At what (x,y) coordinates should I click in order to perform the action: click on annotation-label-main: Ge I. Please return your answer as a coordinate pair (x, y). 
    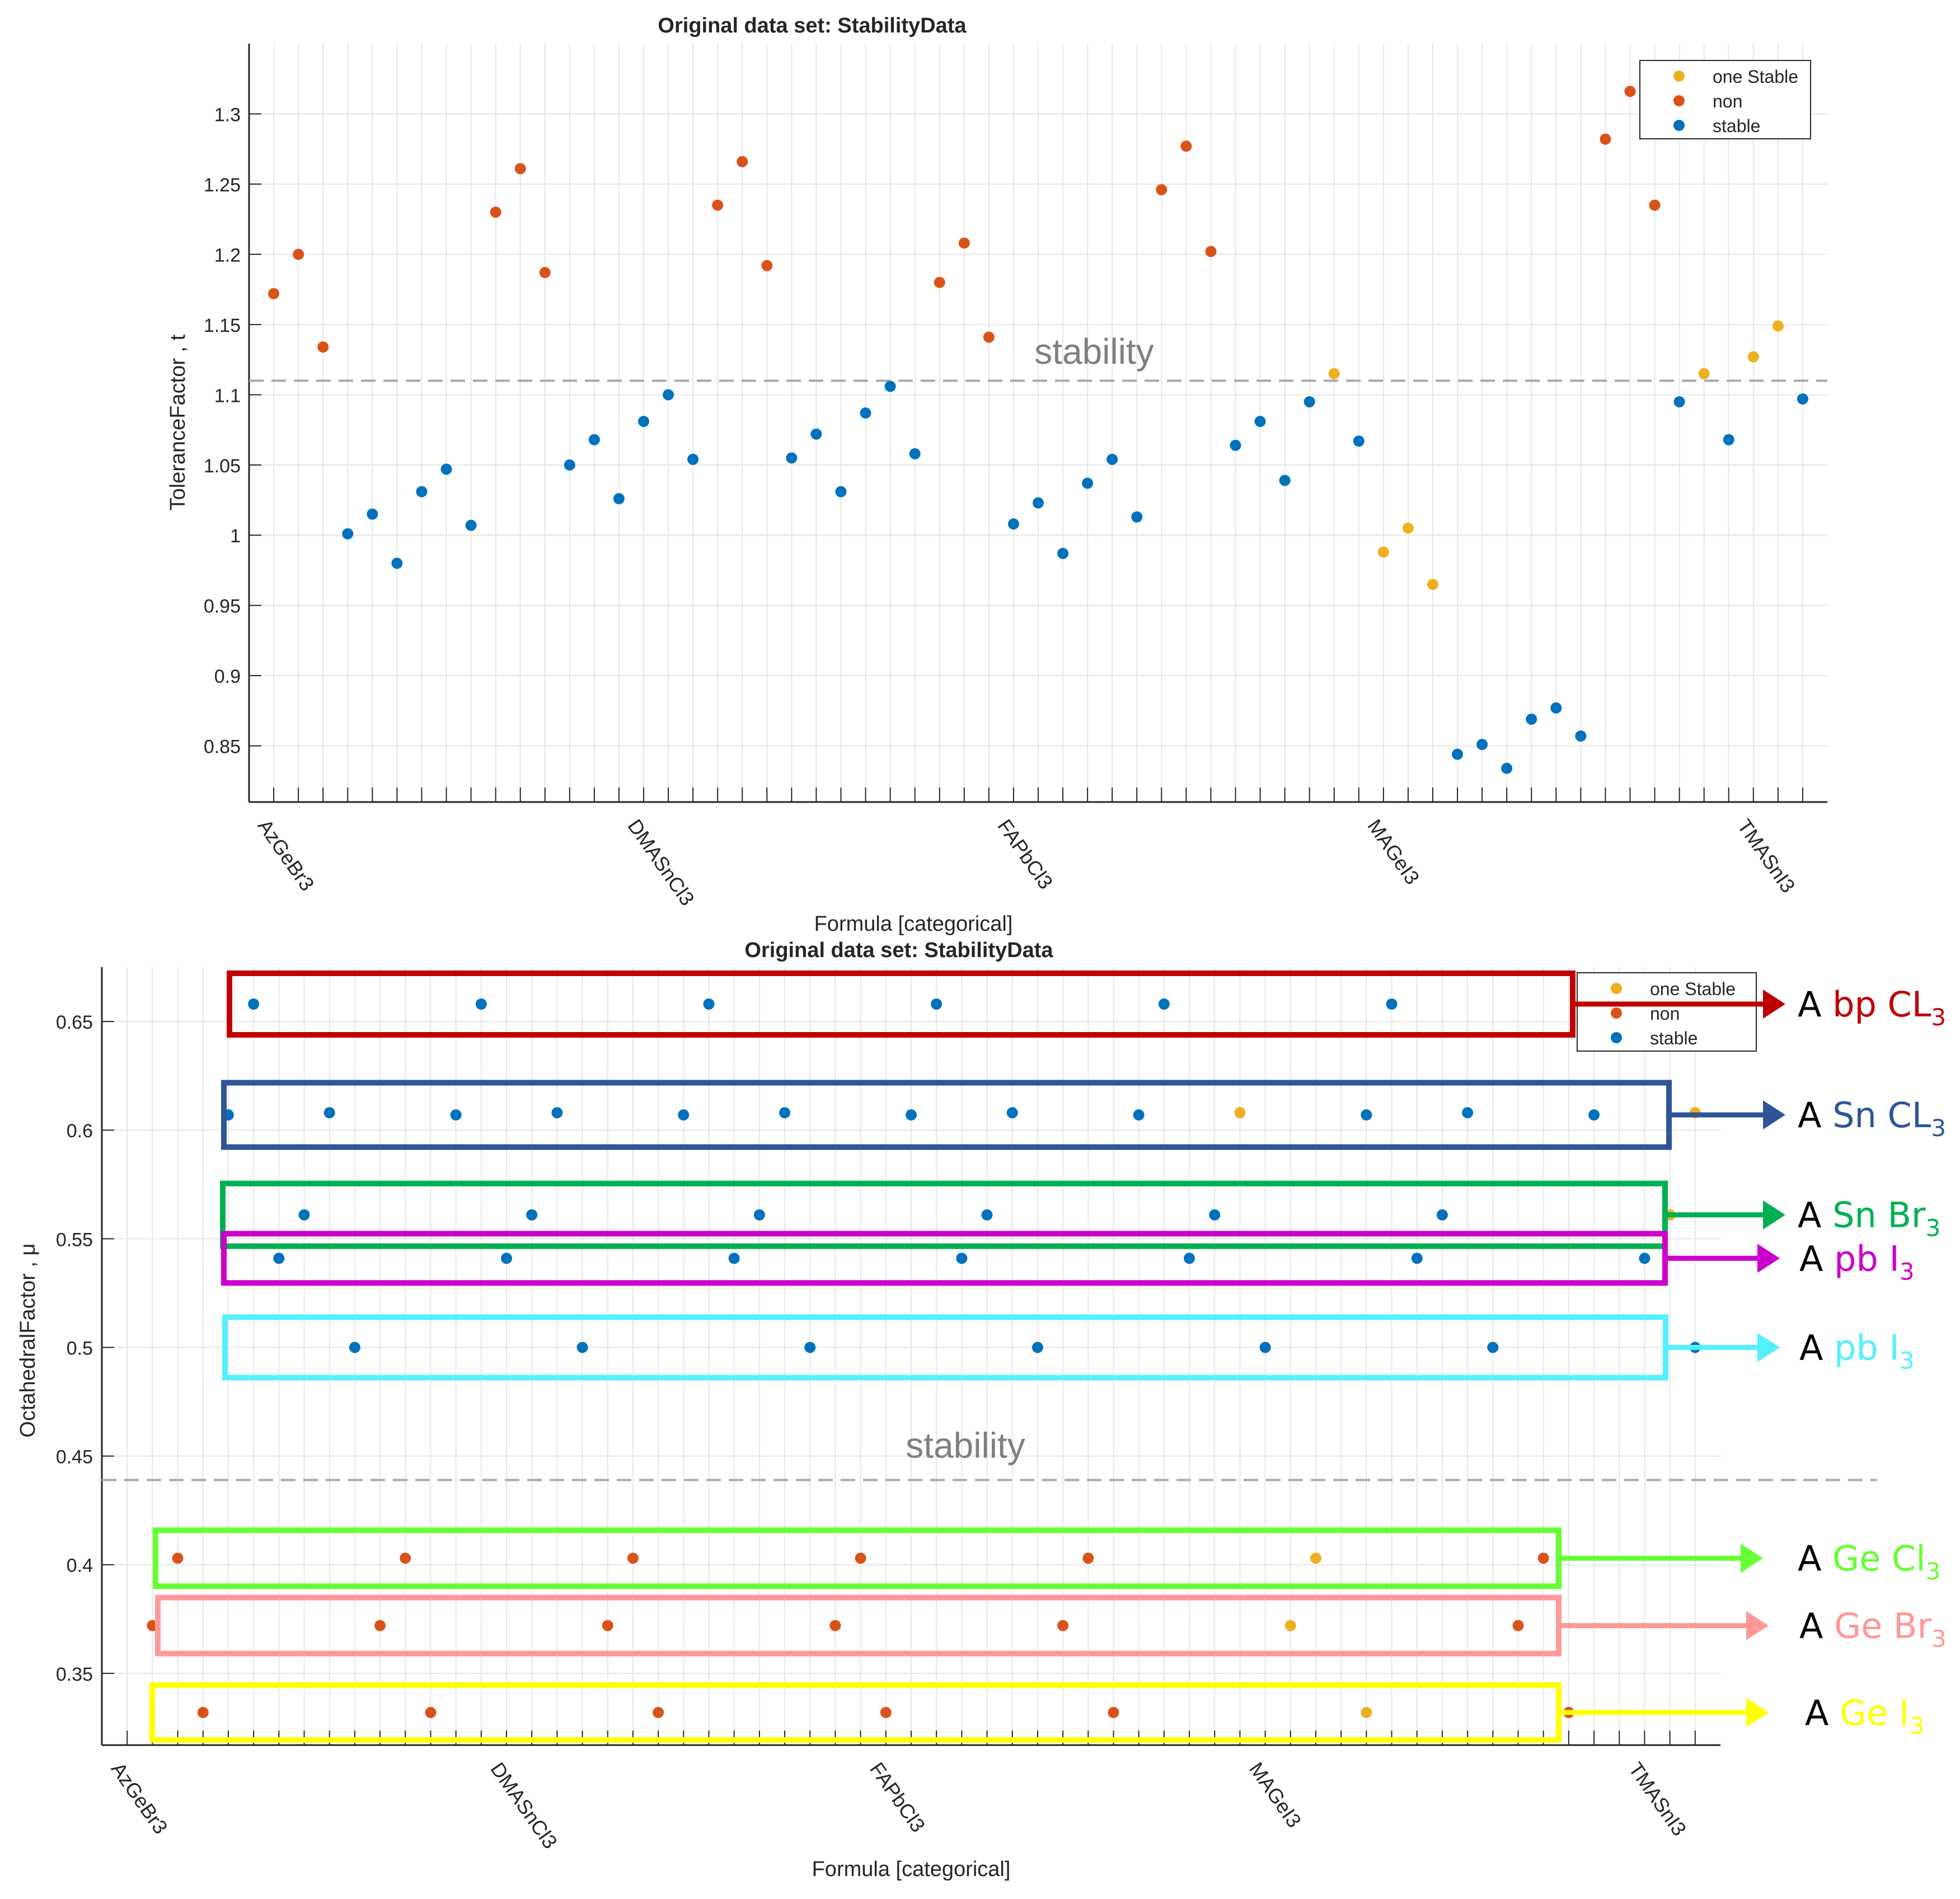
    Looking at the image, I should click on (1874, 1712).